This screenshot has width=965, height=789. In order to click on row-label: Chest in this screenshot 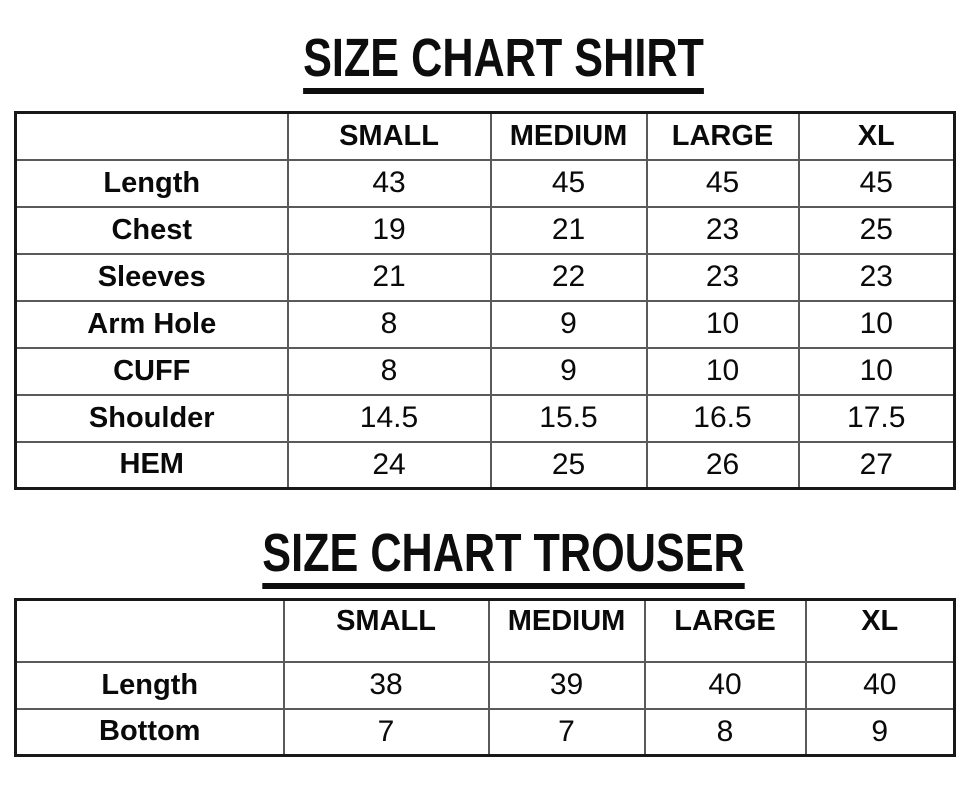, I will do `click(151, 230)`.